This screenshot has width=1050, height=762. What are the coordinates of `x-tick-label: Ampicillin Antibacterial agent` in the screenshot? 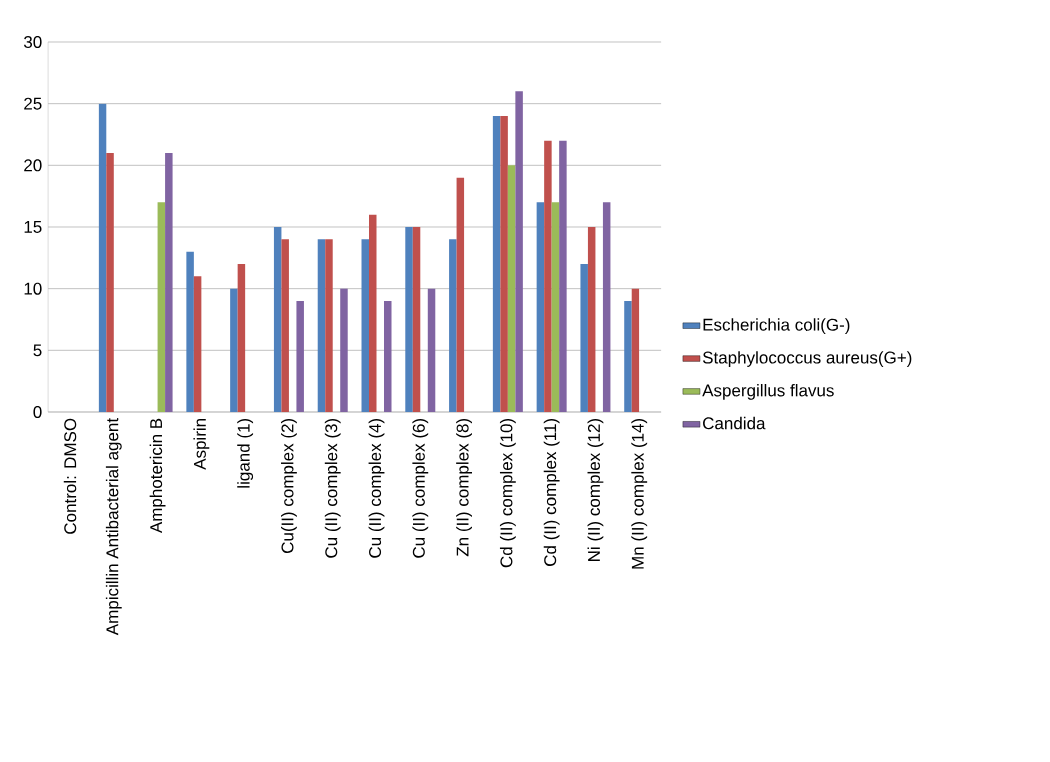 It's located at (113, 527).